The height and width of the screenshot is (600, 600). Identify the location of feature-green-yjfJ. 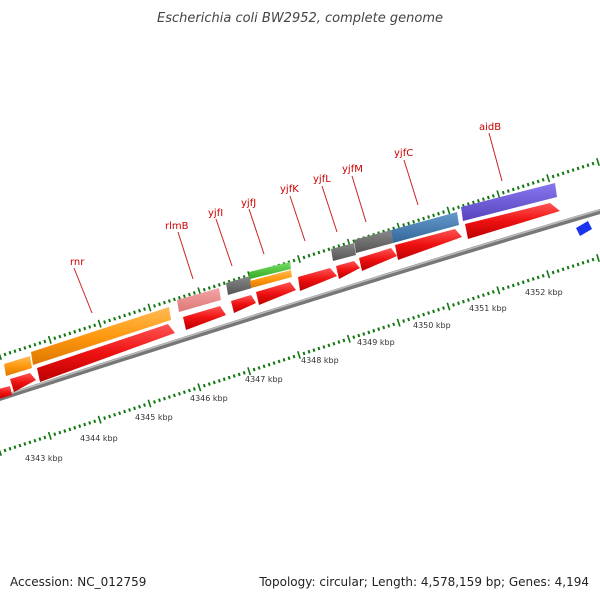
(270, 270).